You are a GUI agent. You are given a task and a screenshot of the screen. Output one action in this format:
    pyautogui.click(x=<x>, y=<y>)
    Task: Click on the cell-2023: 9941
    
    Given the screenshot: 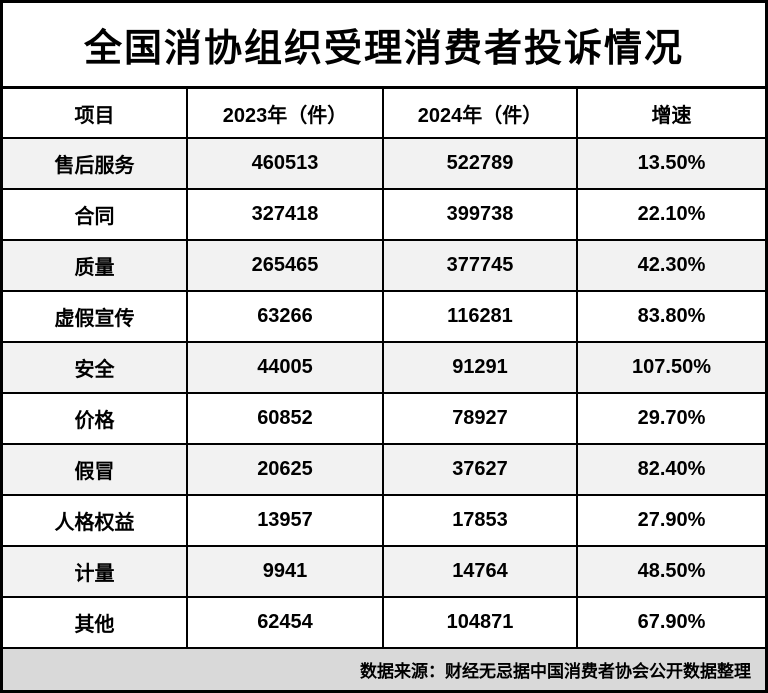 What is the action you would take?
    pyautogui.click(x=284, y=571)
    